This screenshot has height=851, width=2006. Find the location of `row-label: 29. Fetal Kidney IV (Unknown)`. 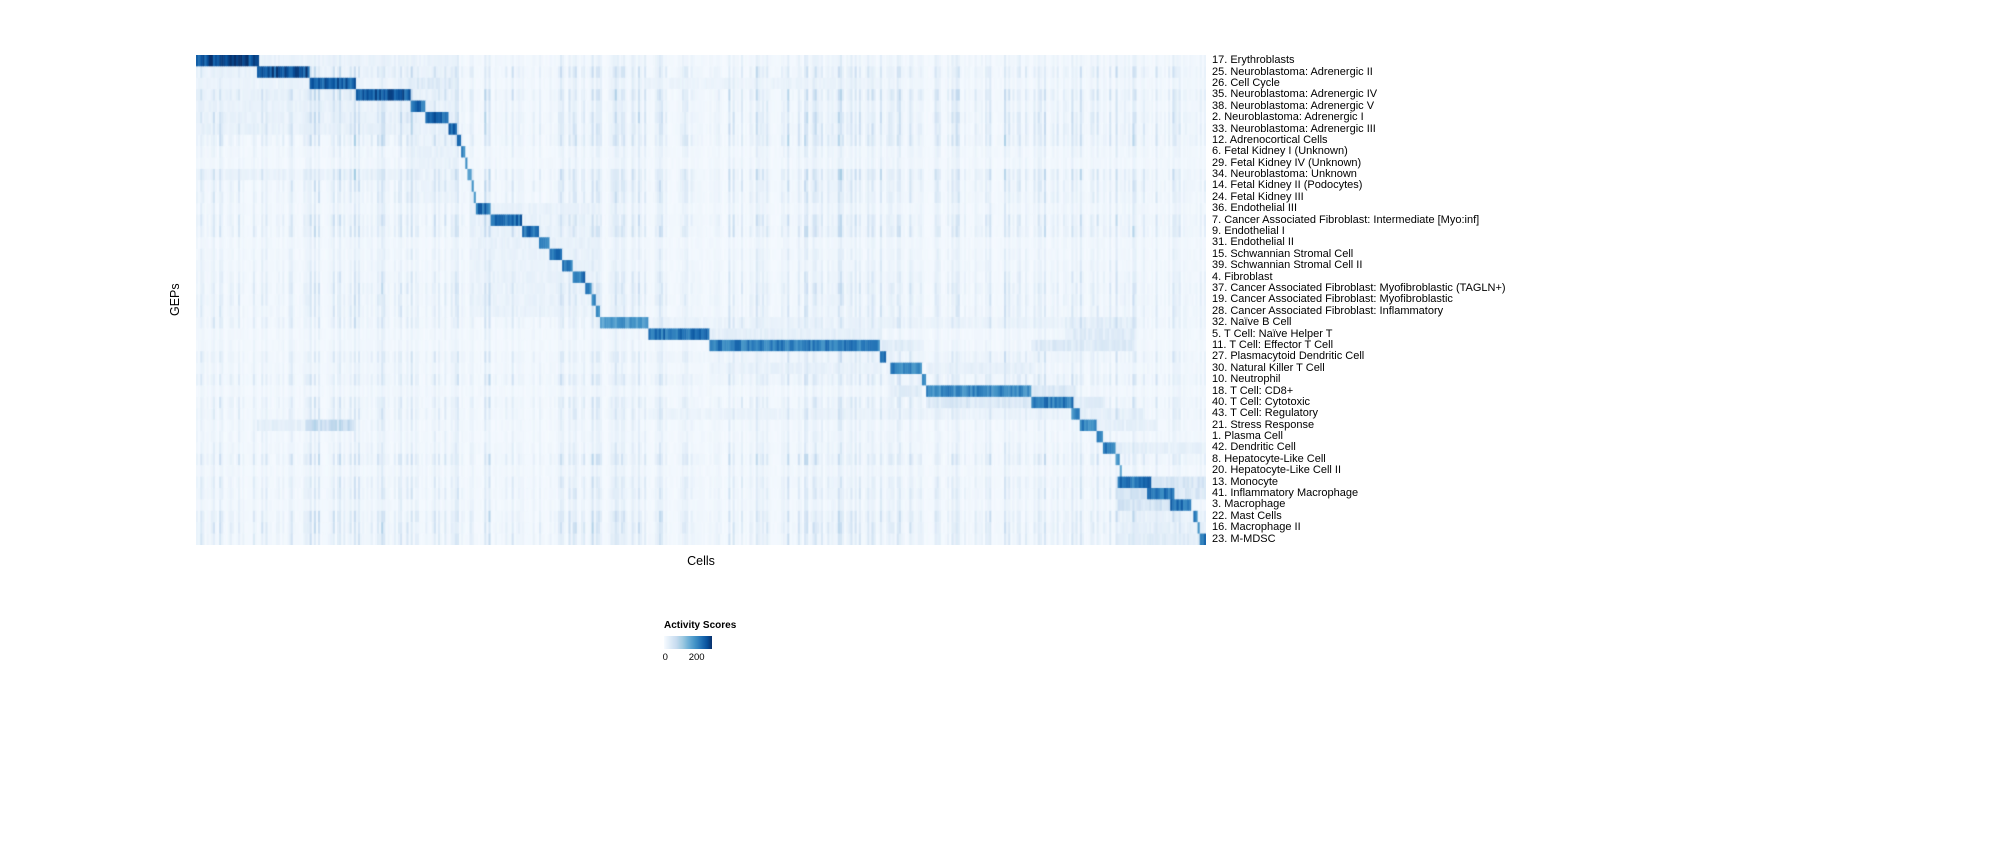

row-label: 29. Fetal Kidney IV (Unknown) is located at coordinates (1287, 162).